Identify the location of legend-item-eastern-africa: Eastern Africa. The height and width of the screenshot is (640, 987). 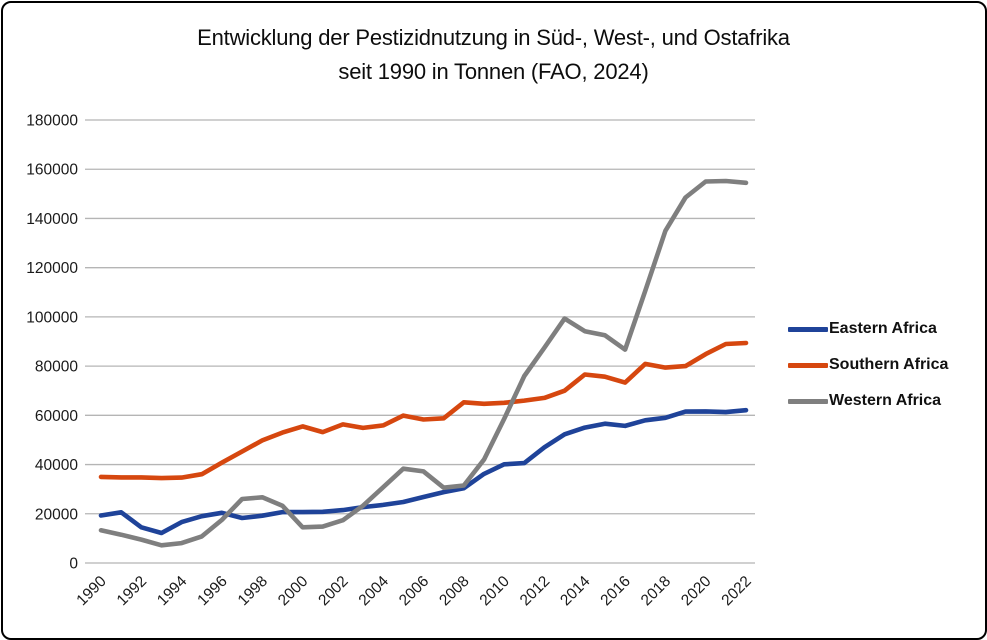
(868, 329).